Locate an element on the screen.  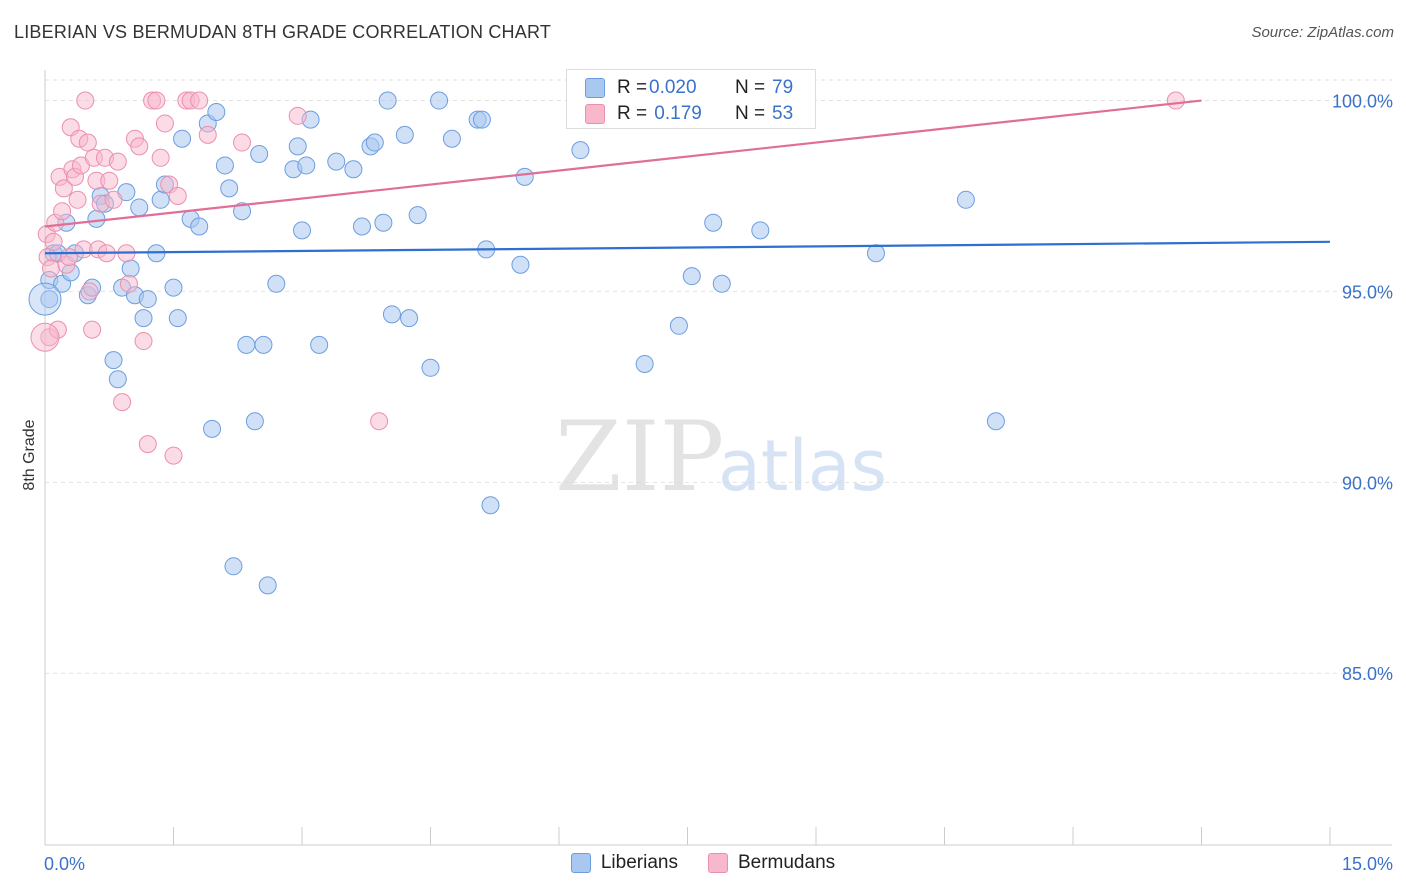
legend-item-bermudans: Bermudans is located at coordinates (771, 863).